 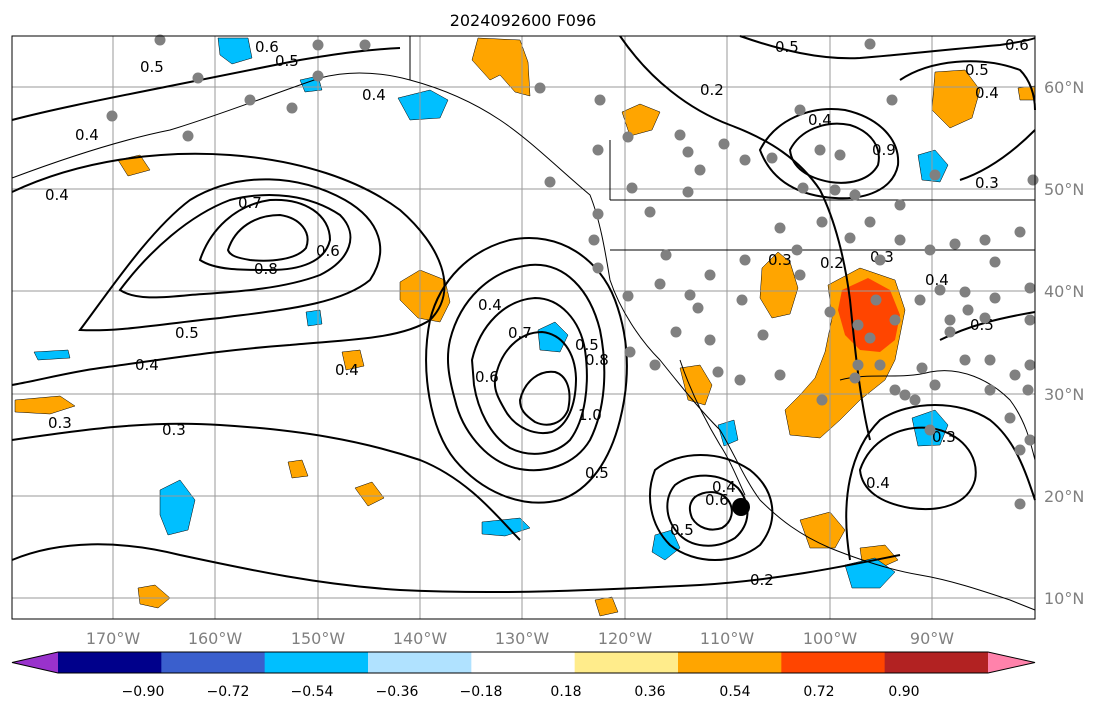 What do you see at coordinates (597, 360) in the screenshot?
I see `contour-label: 0.8` at bounding box center [597, 360].